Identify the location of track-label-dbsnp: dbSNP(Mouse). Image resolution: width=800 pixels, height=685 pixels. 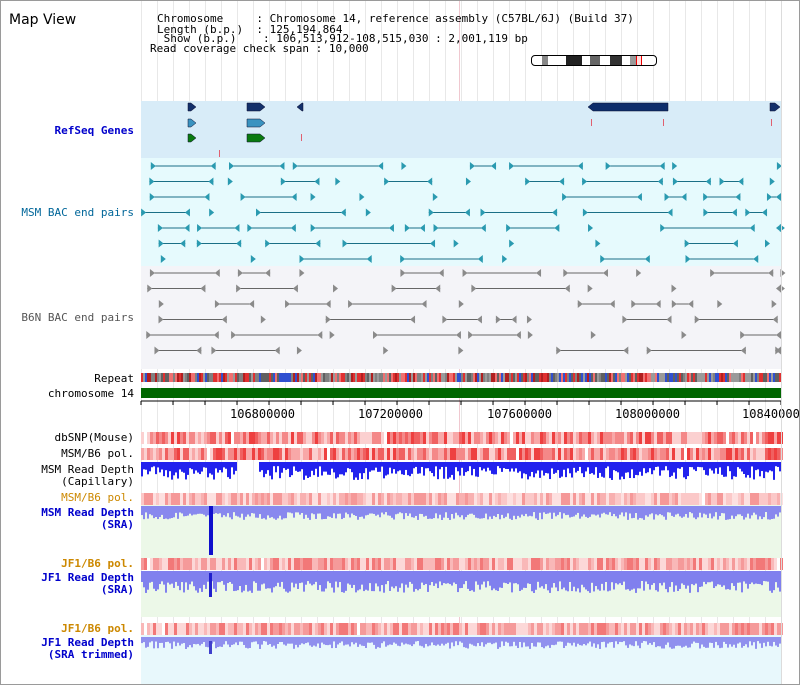
(94, 438).